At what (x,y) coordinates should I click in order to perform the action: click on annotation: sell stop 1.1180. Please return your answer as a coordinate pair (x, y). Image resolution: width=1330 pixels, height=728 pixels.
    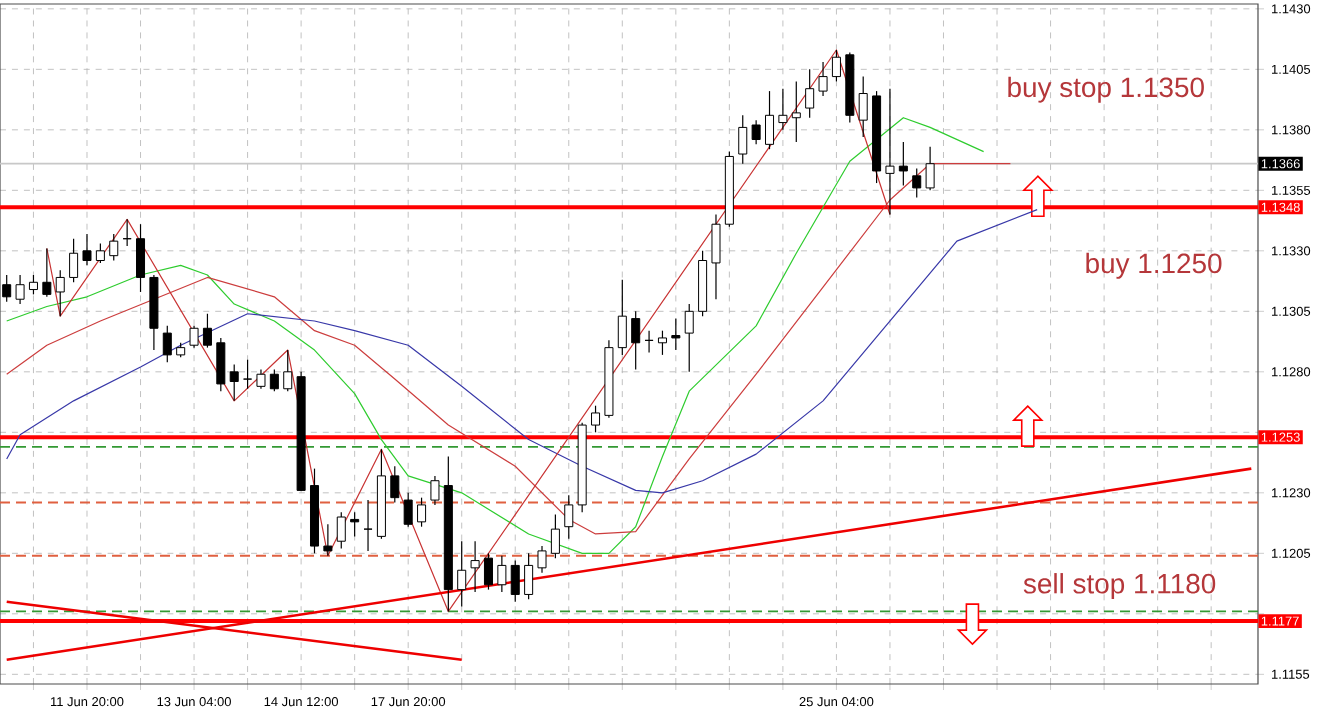
    Looking at the image, I should click on (1119, 586).